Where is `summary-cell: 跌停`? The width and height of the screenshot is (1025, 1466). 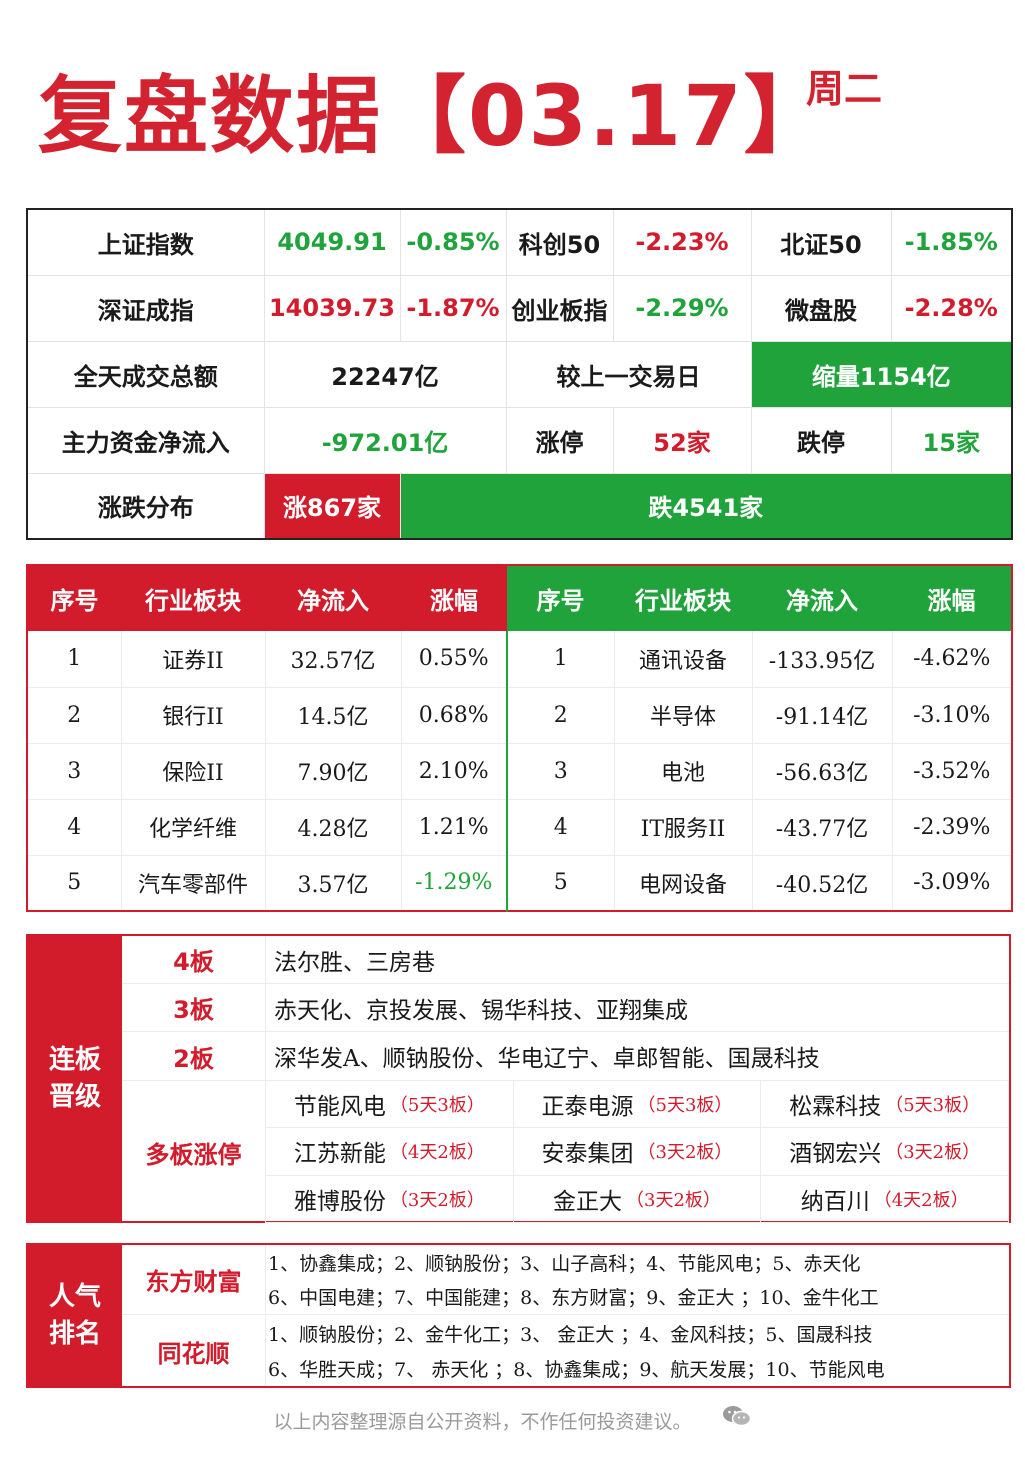 summary-cell: 跌停 is located at coordinates (821, 440).